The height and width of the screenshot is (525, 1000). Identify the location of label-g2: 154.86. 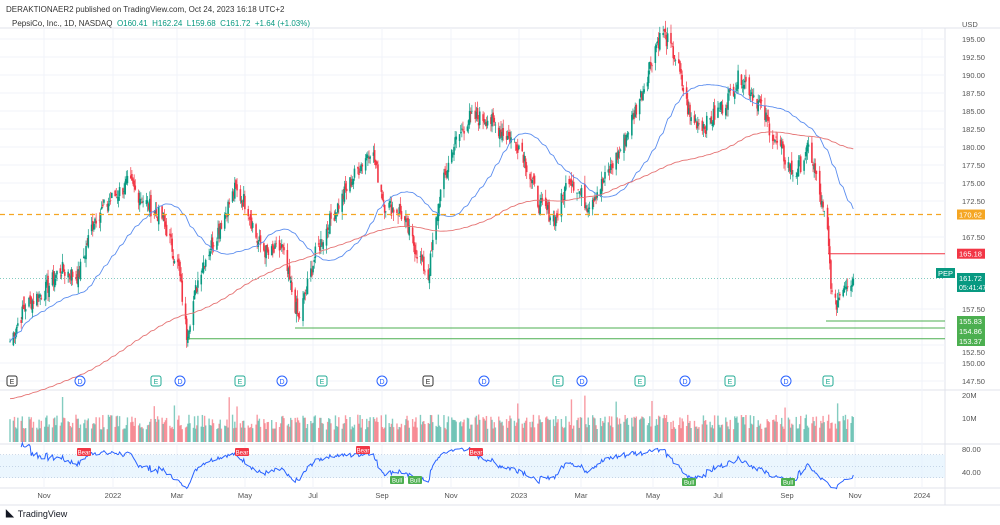
(970, 331).